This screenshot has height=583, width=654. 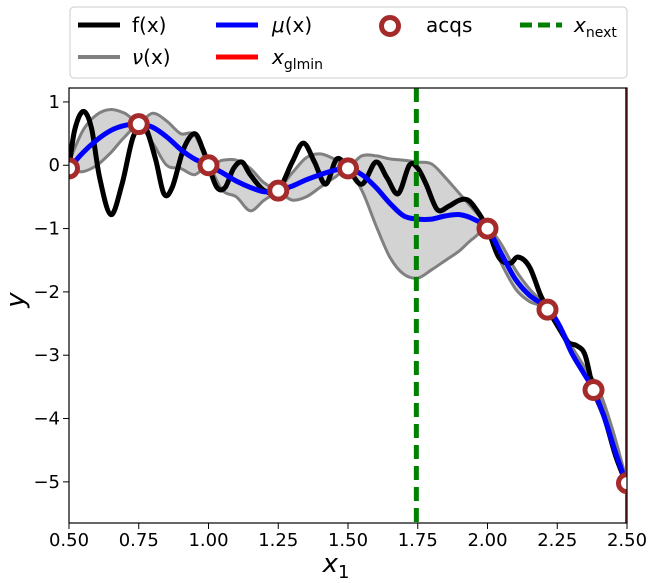 What do you see at coordinates (278, 540) in the screenshot?
I see `x-tick-label: 1.25` at bounding box center [278, 540].